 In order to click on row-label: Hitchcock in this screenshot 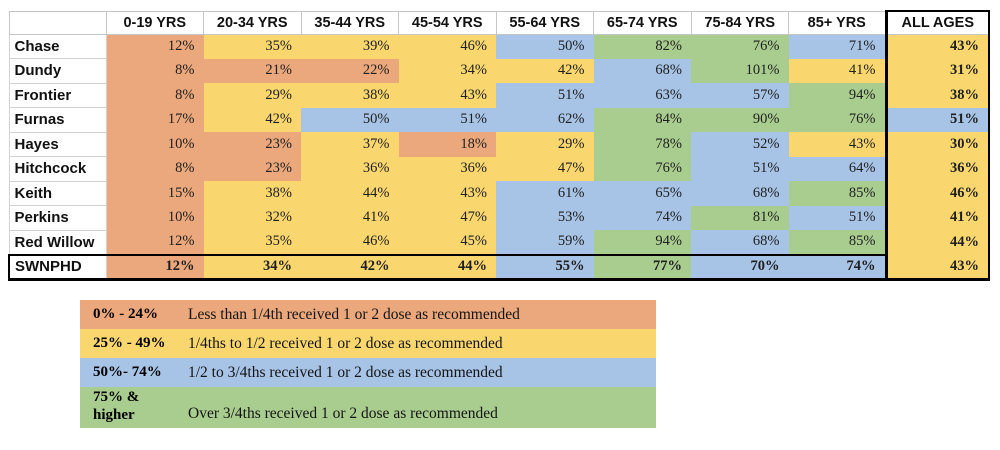, I will do `click(57, 169)`.